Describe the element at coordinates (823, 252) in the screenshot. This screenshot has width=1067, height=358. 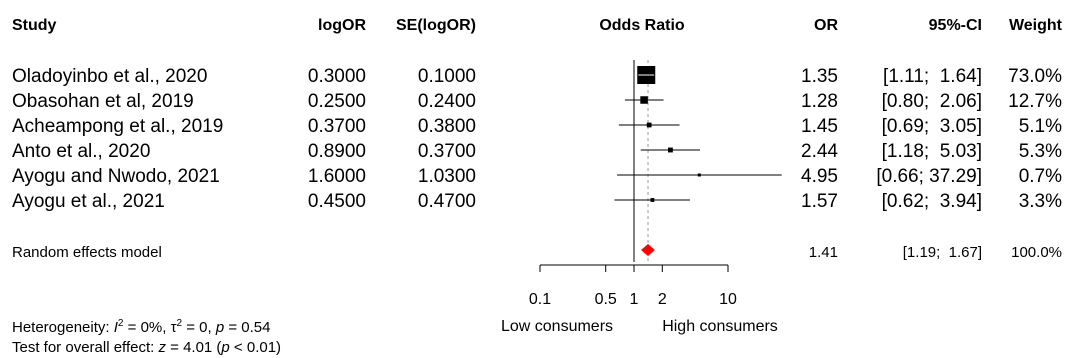
I see `pooled-or: 1.41` at that location.